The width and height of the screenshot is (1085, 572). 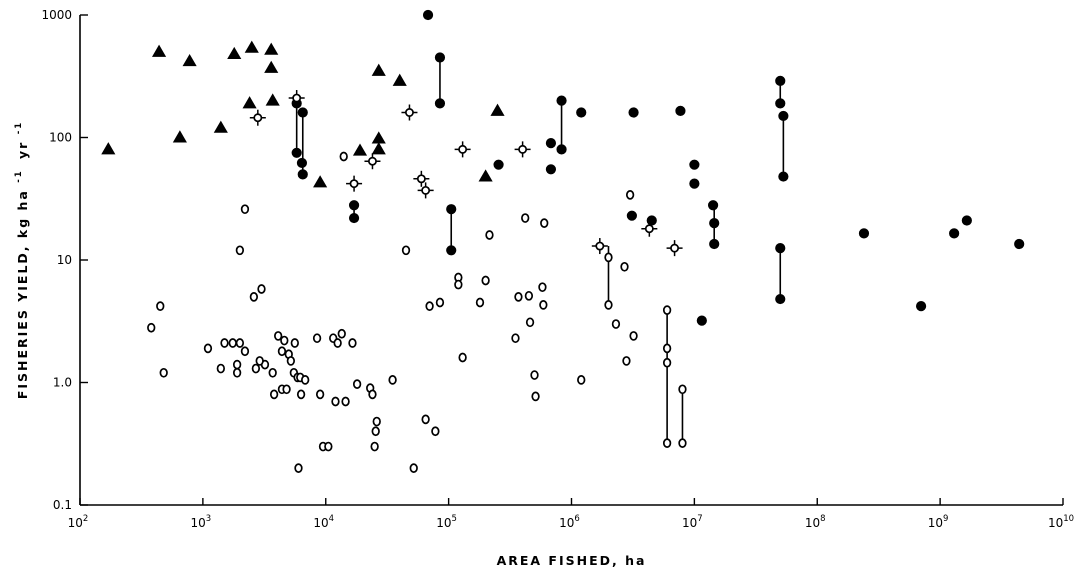 What do you see at coordinates (62, 383) in the screenshot?
I see `y-tick-label: 1.0` at bounding box center [62, 383].